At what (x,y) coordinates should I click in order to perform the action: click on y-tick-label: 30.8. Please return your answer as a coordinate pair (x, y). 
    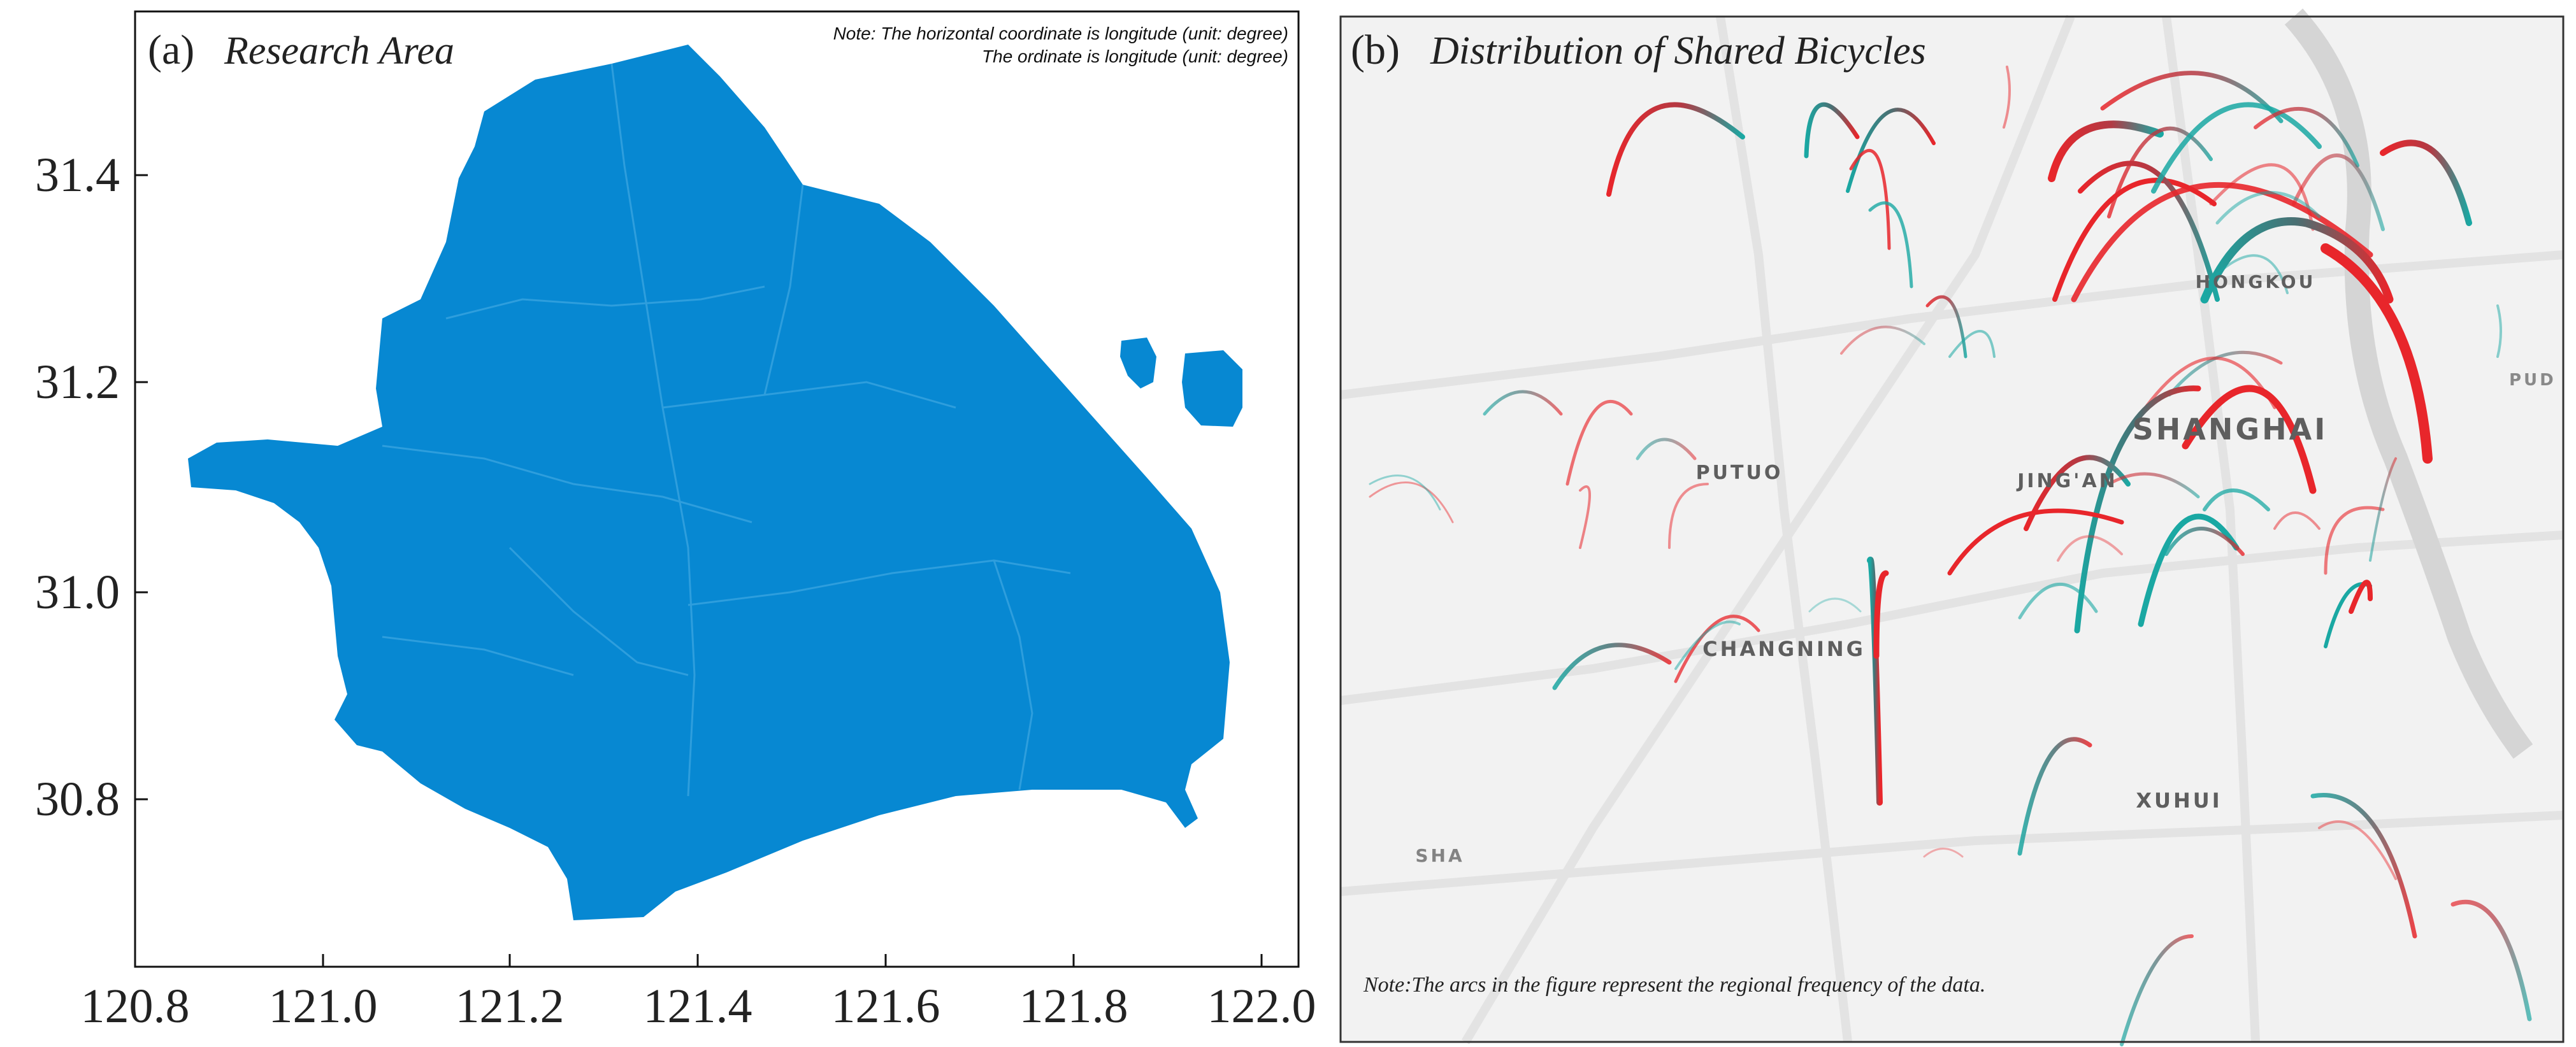
    Looking at the image, I should click on (77, 799).